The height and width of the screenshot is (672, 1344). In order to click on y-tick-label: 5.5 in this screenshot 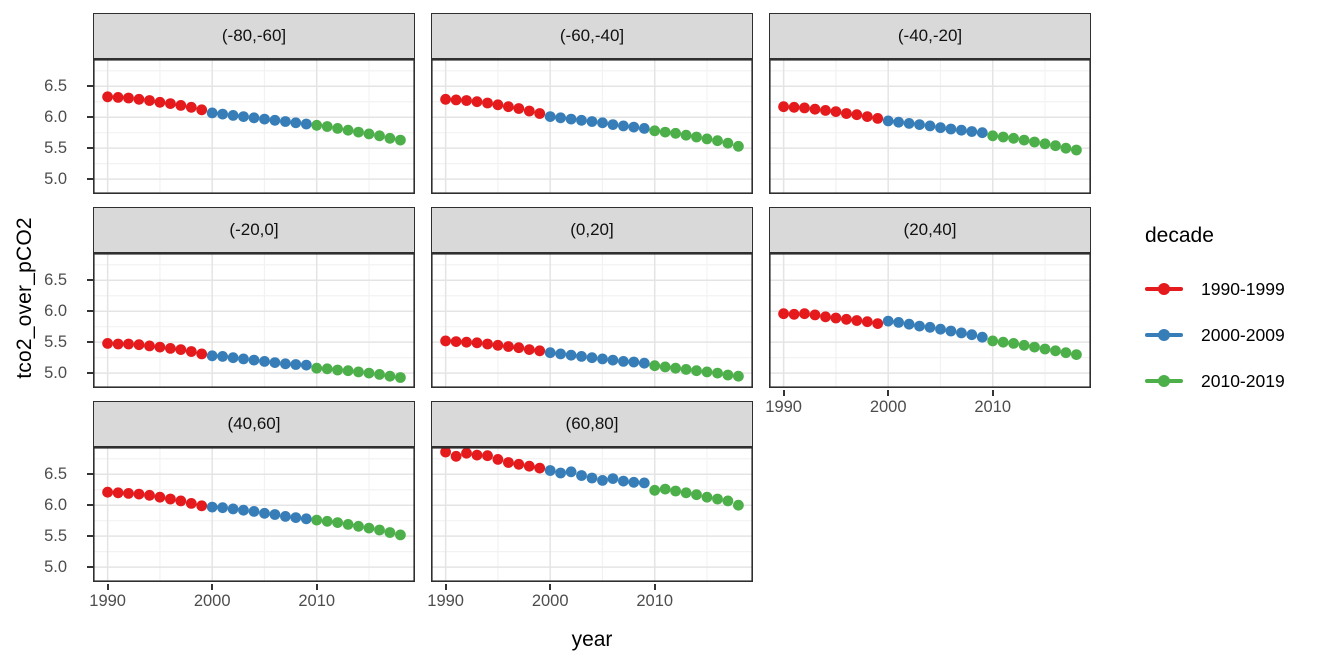, I will do `click(55, 148)`.